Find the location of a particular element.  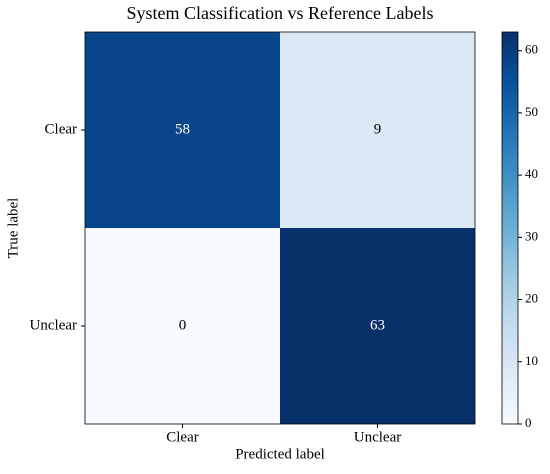

x-tick-label: Clear is located at coordinates (182, 437).